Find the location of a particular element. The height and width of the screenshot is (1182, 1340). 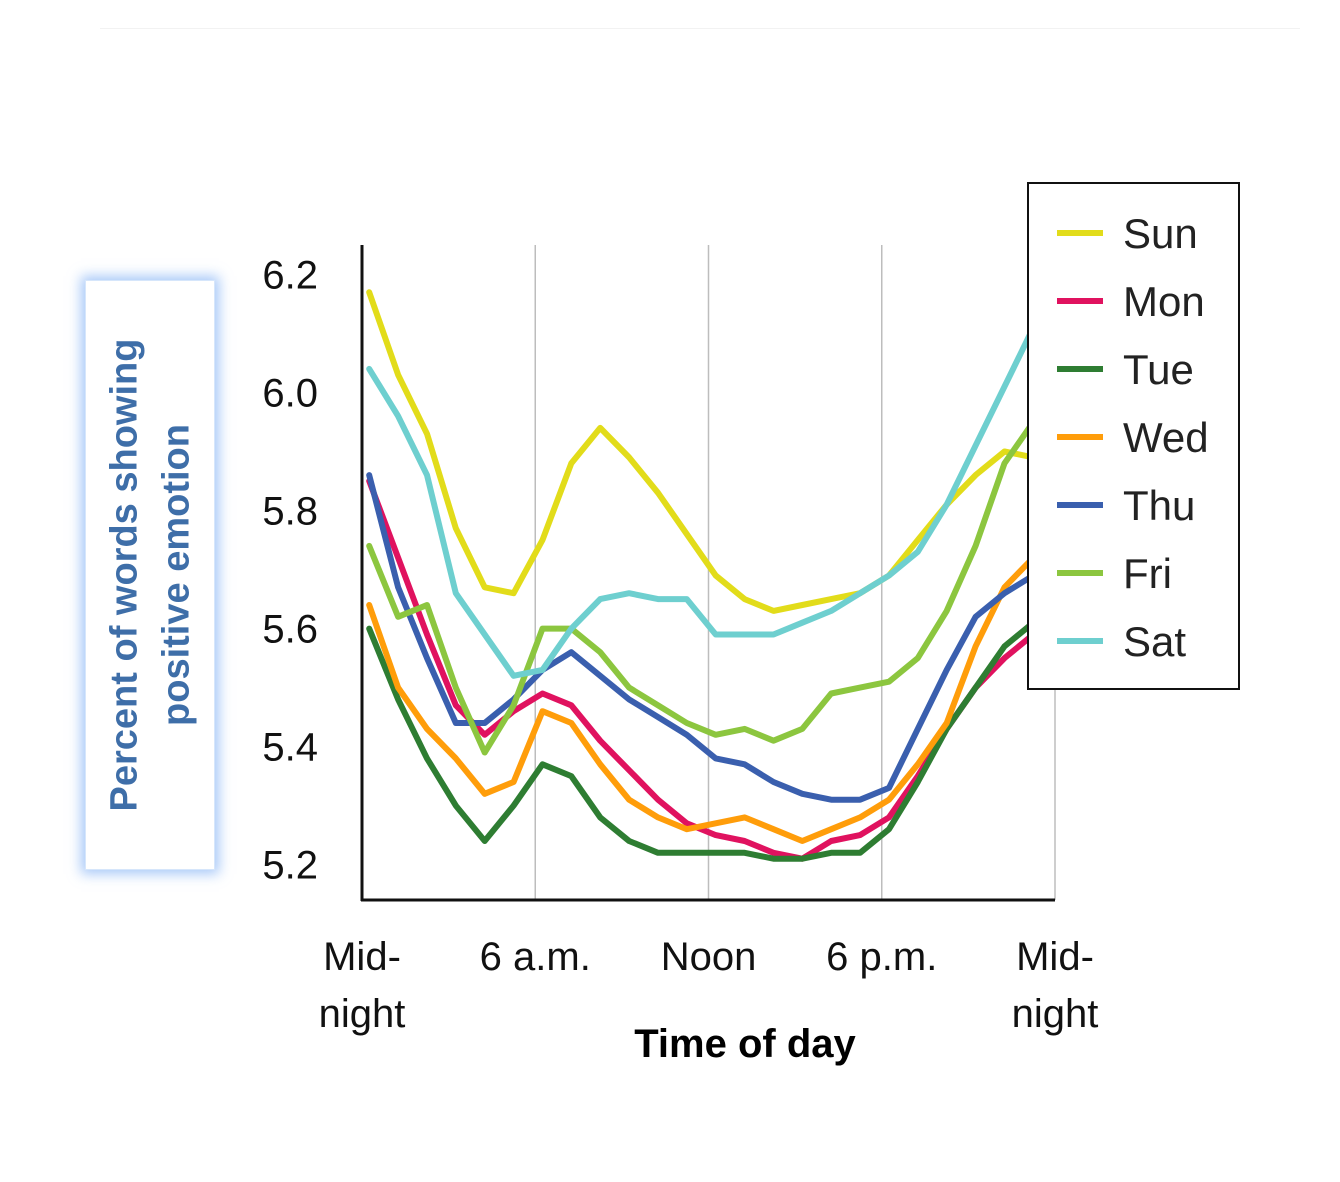

legend-label: Wed is located at coordinates (1166, 437).